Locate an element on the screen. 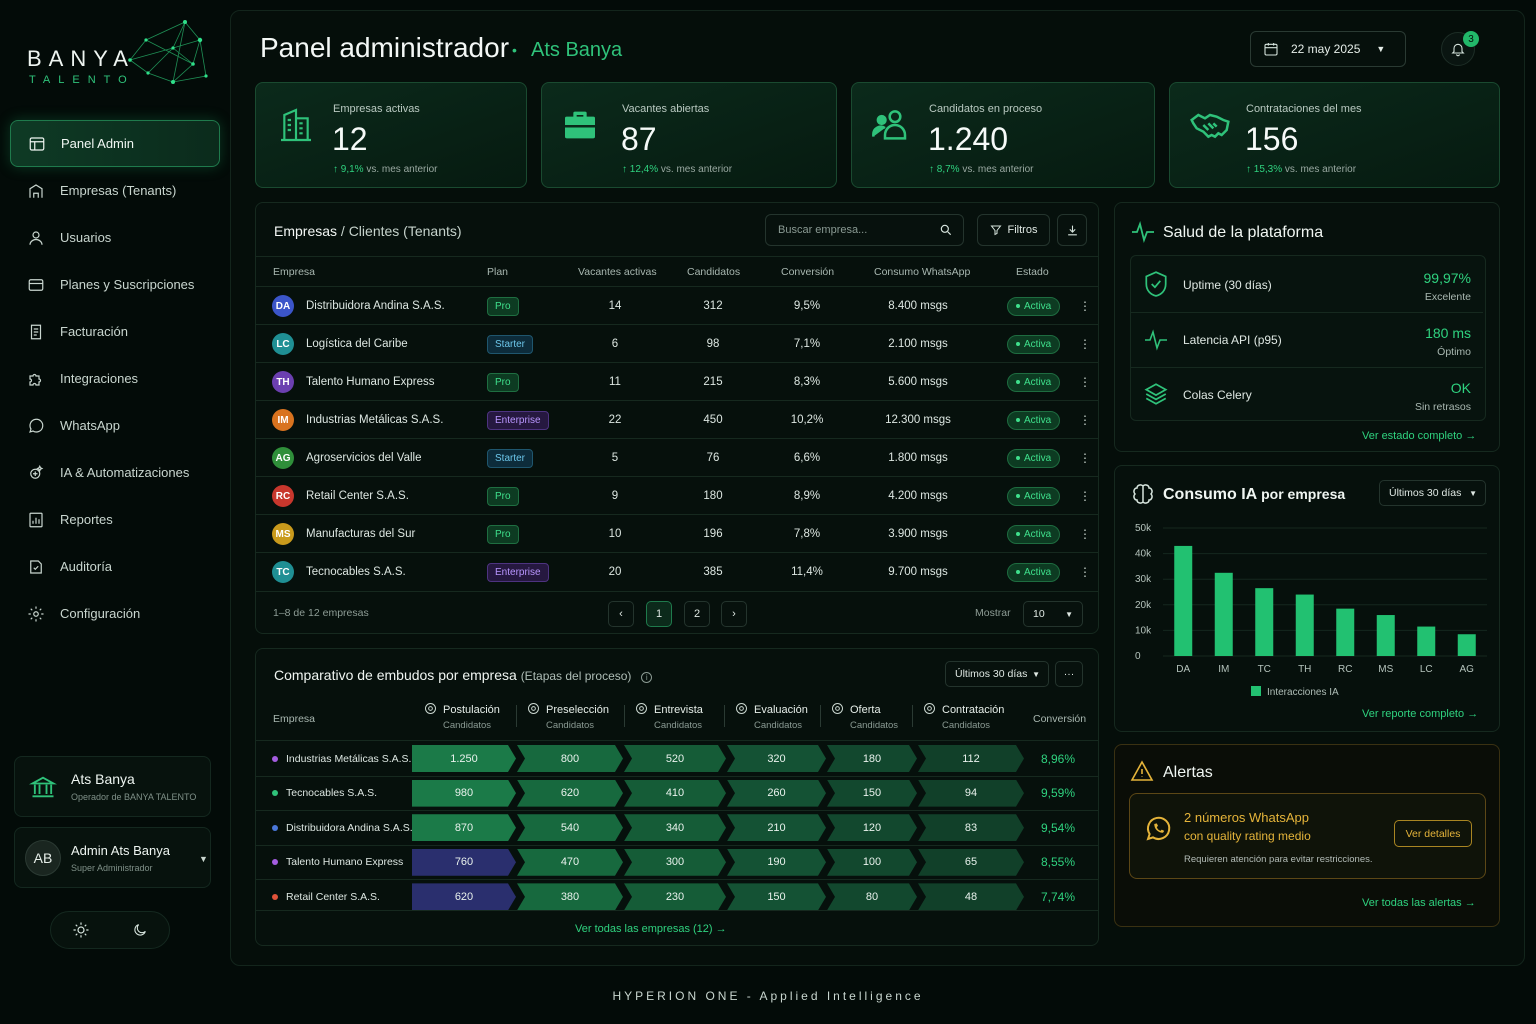 The image size is (1536, 1024). health-value: 180 ms is located at coordinates (1448, 333).